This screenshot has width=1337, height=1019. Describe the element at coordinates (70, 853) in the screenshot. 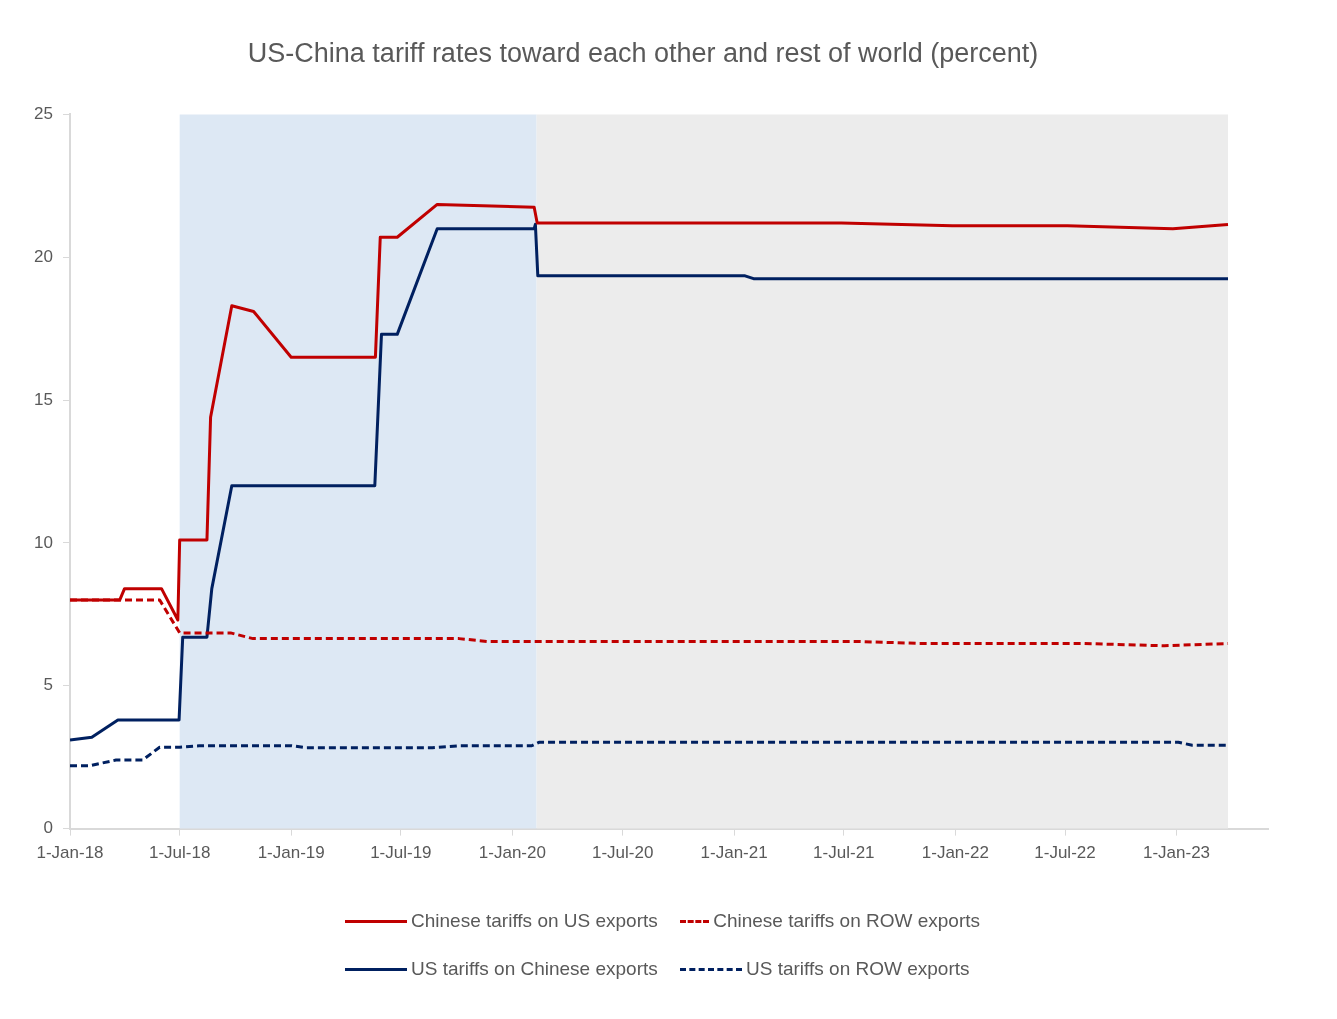

I see `x-tick-label: 1-Jan-18` at that location.